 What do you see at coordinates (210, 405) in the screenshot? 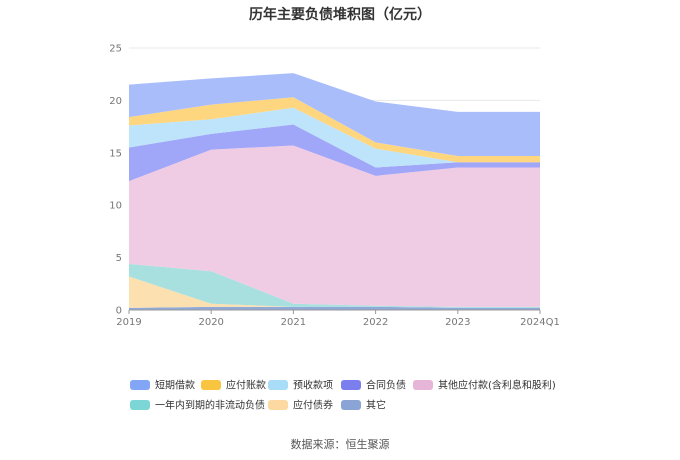
I see `legend-label: 一年内到期的非流动负债` at bounding box center [210, 405].